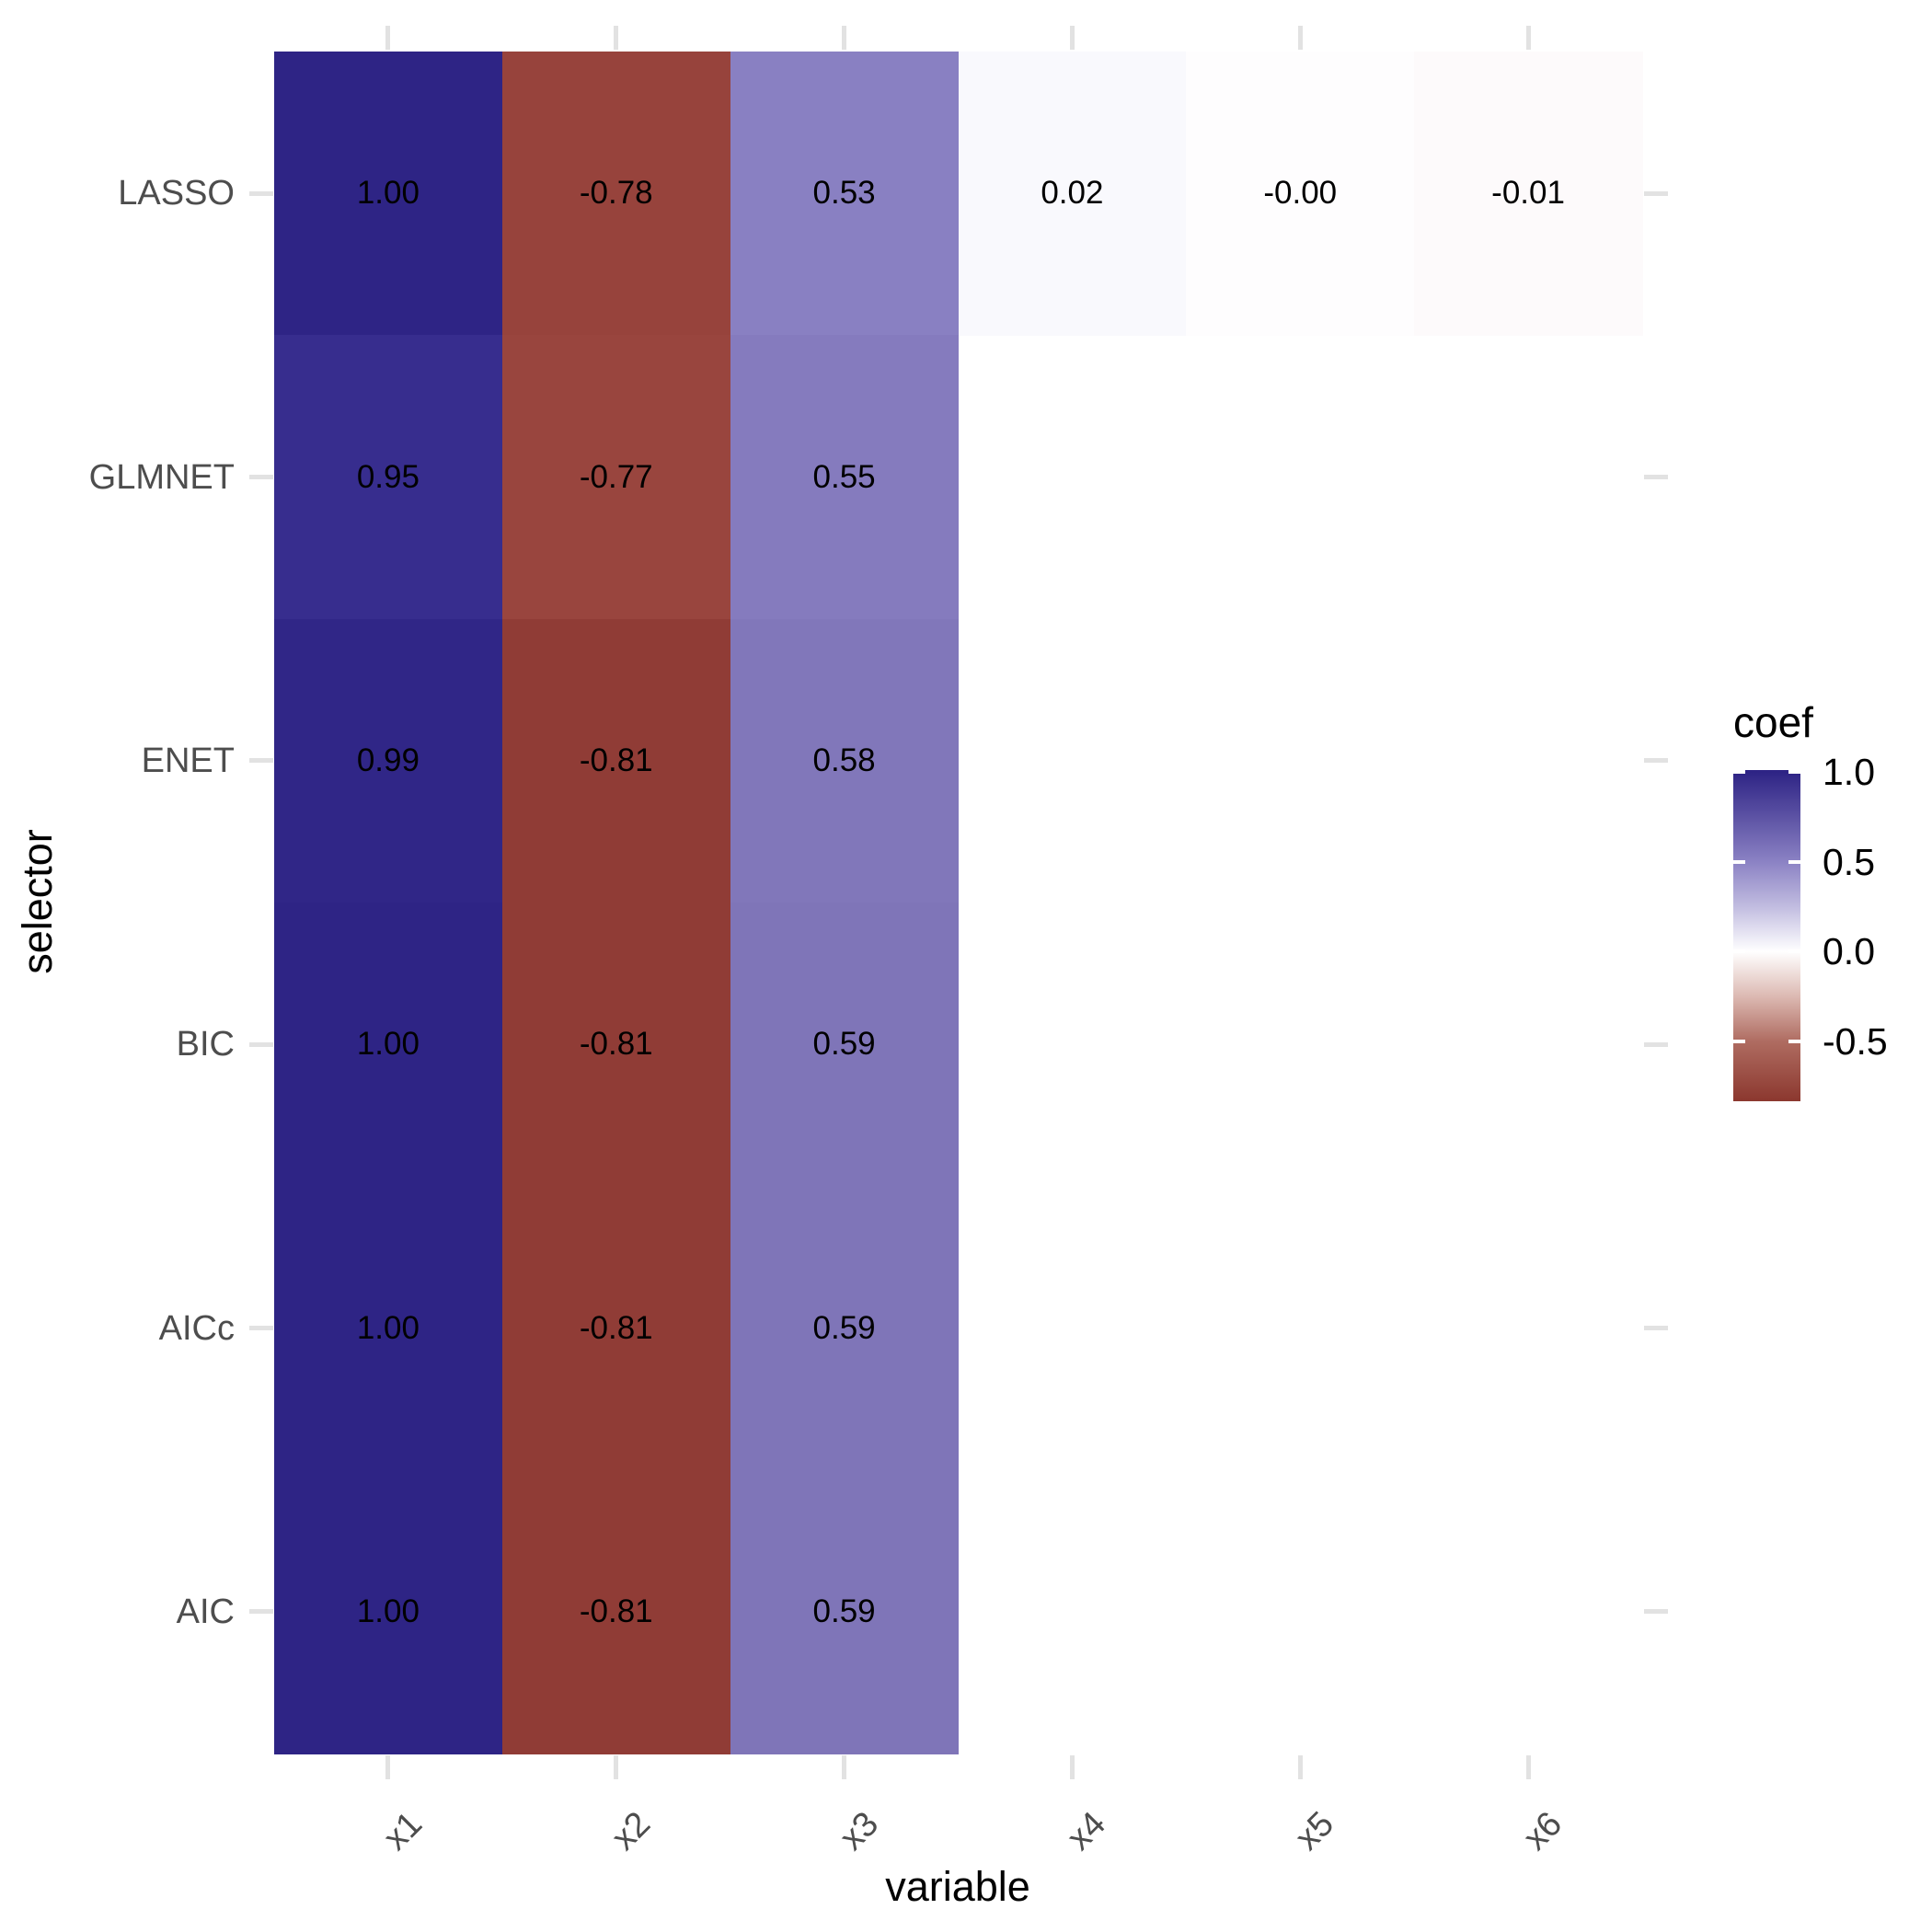  I want to click on heatmap-cell-AICc-x3, so click(845, 1328).